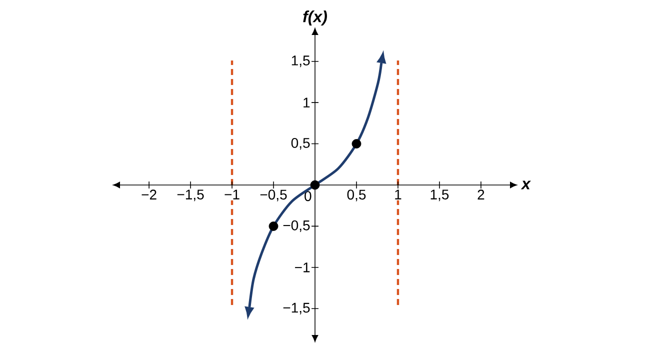  I want to click on x-tick-label: 2, so click(481, 195).